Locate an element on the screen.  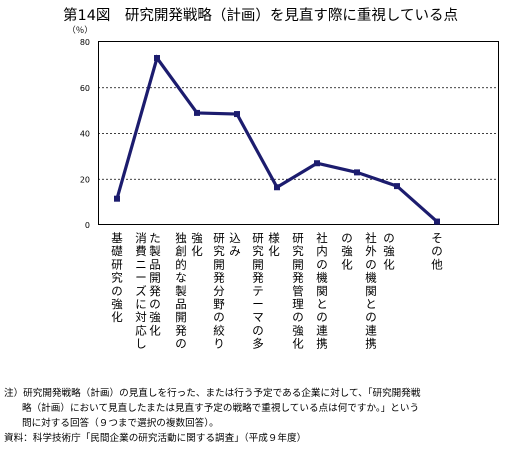
y-tick-label: 60 is located at coordinates (85, 88).